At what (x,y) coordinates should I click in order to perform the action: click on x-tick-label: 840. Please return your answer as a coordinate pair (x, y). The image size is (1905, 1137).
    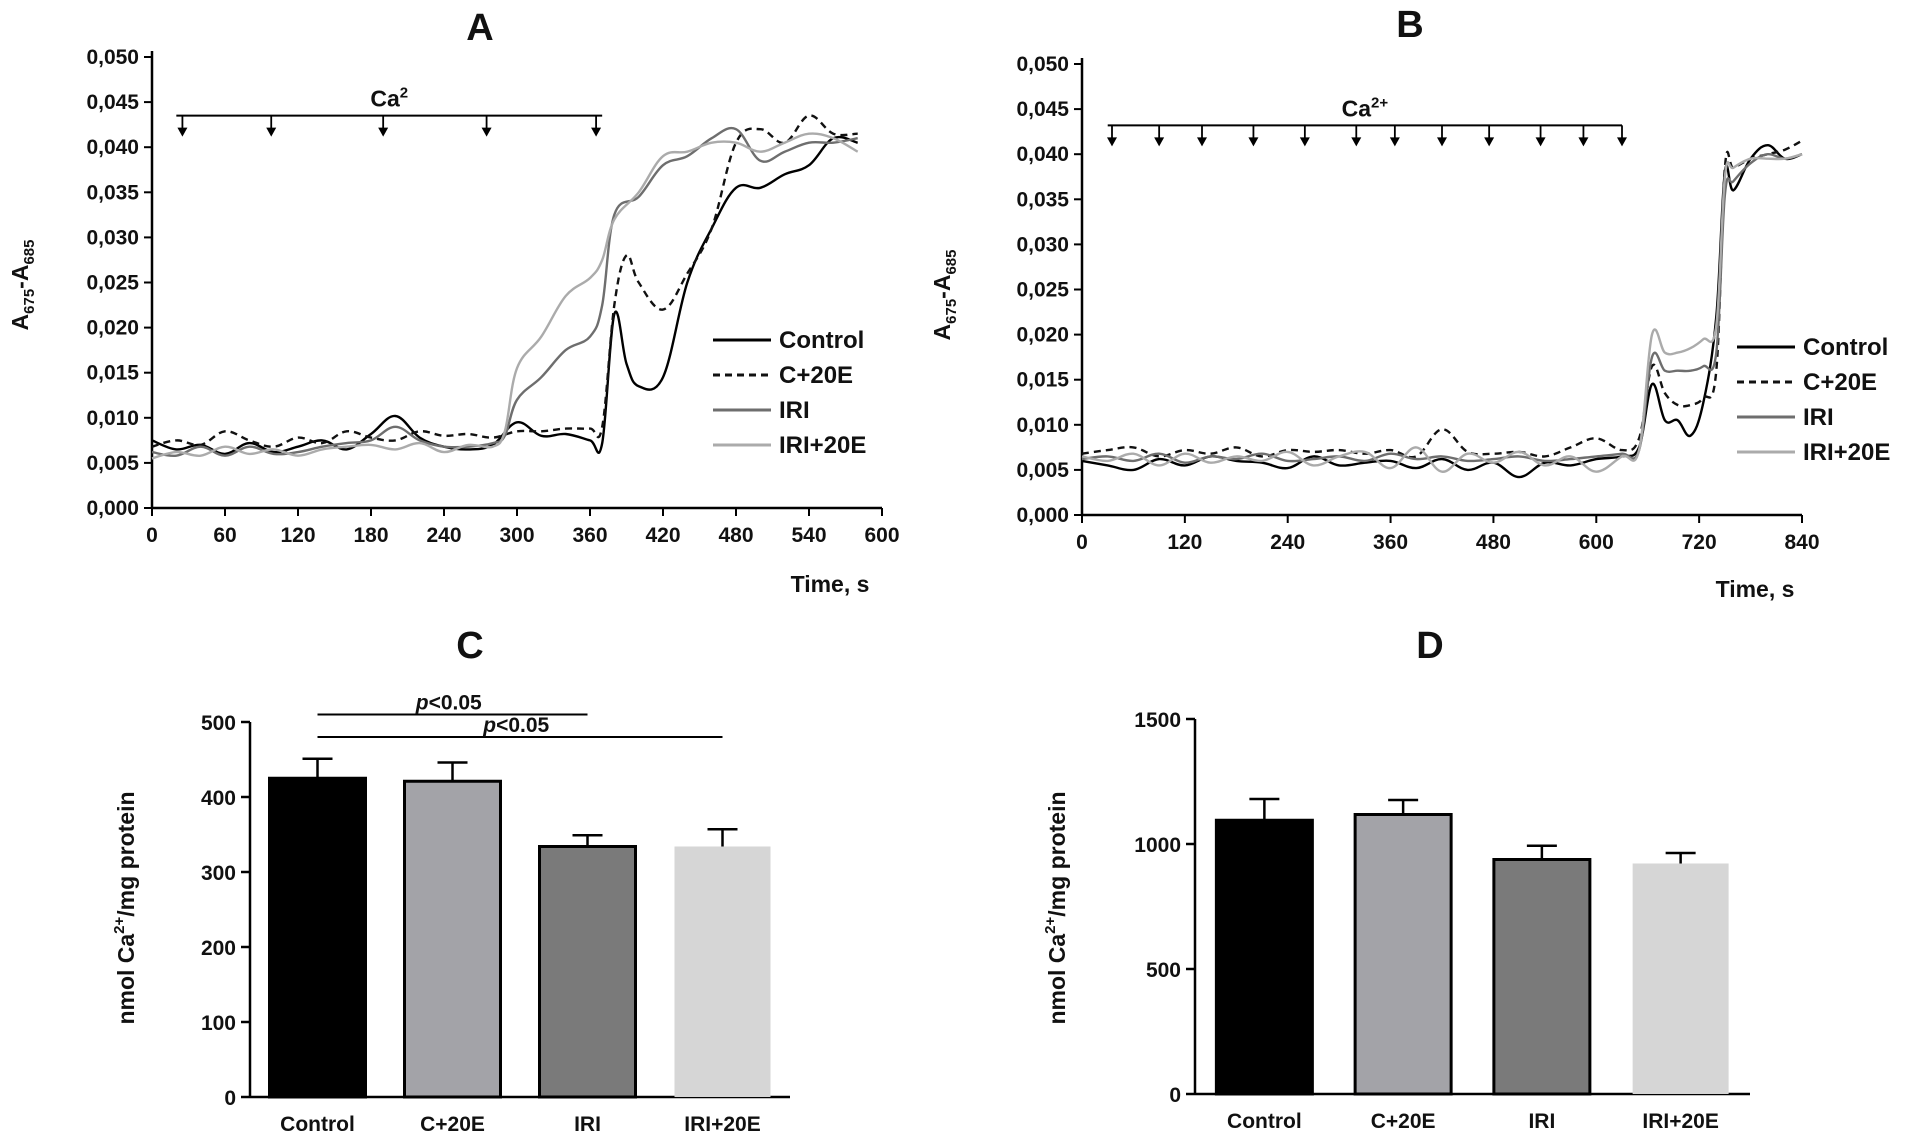
    Looking at the image, I should click on (1801, 542).